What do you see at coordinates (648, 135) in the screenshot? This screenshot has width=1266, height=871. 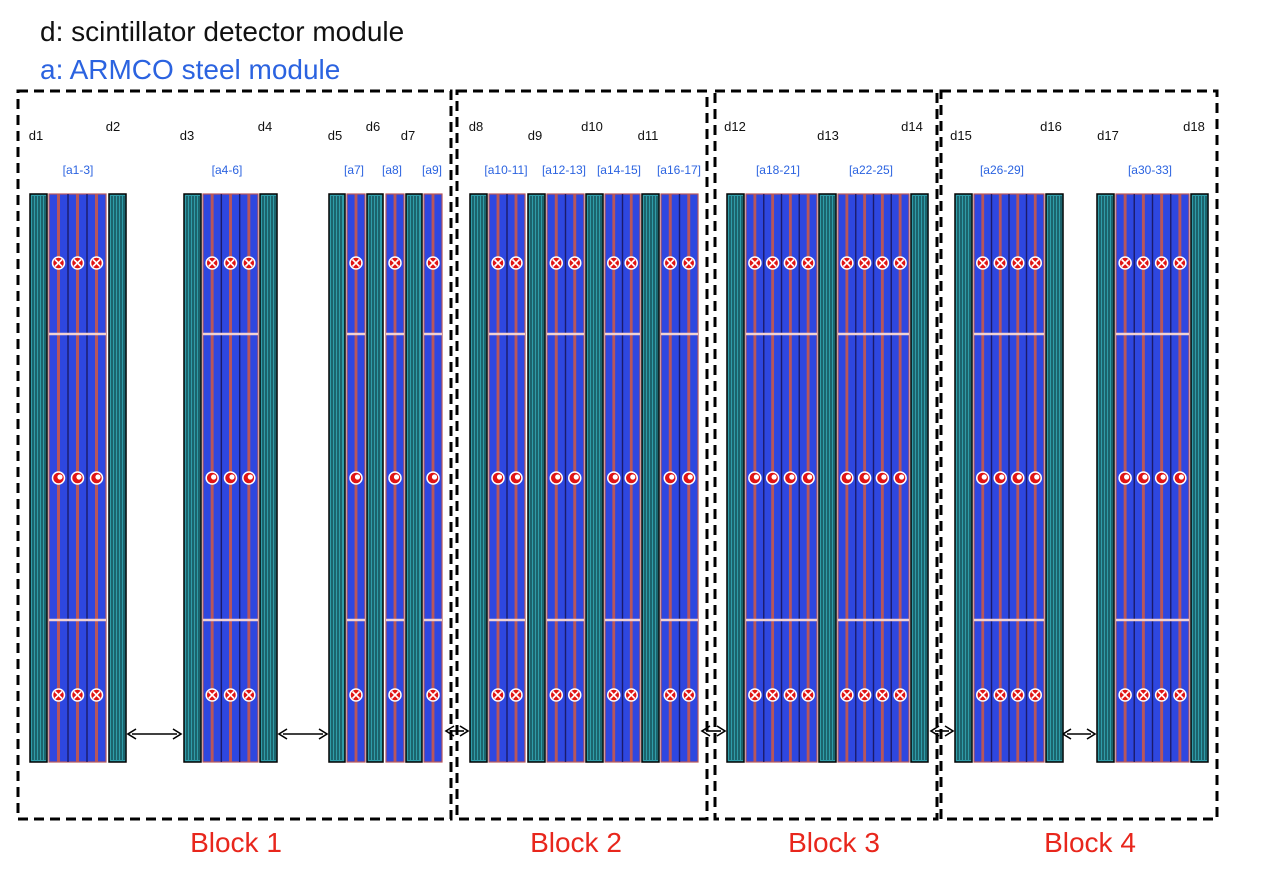 I see `detector-label: d11` at bounding box center [648, 135].